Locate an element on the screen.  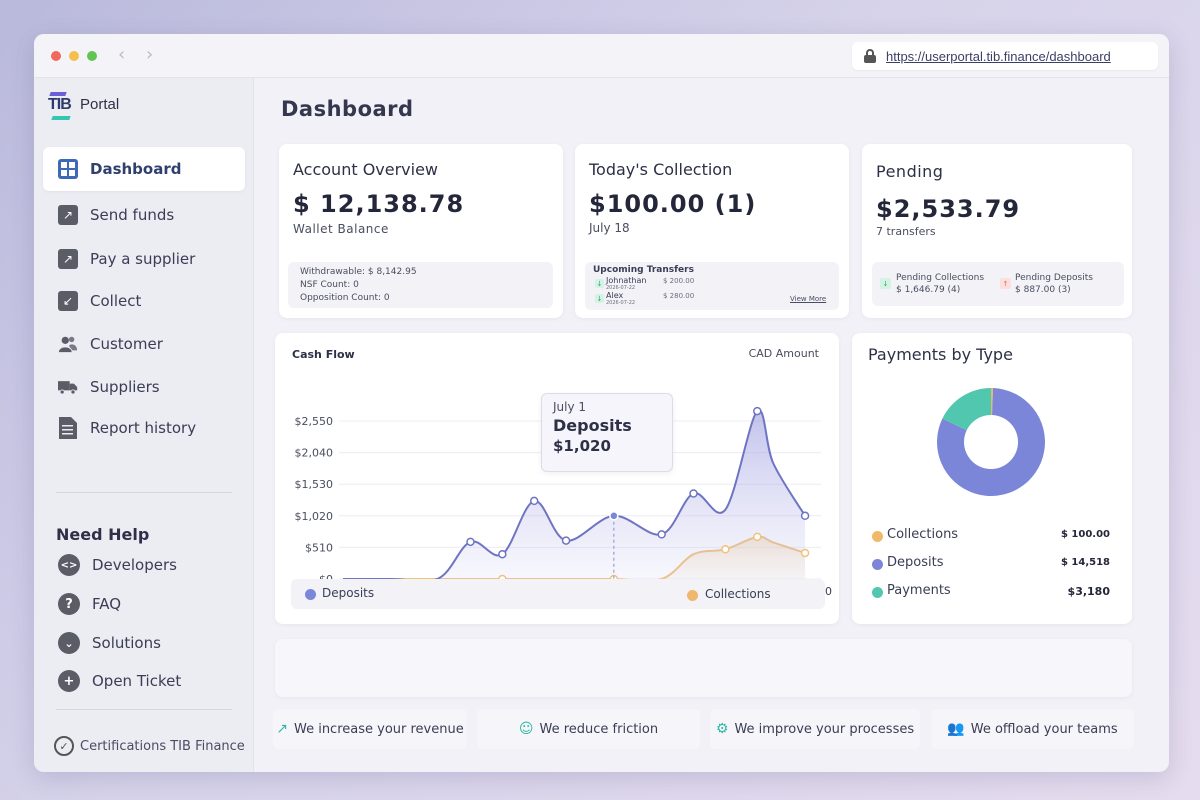
donut-slice-payments is located at coordinates (967, 409).